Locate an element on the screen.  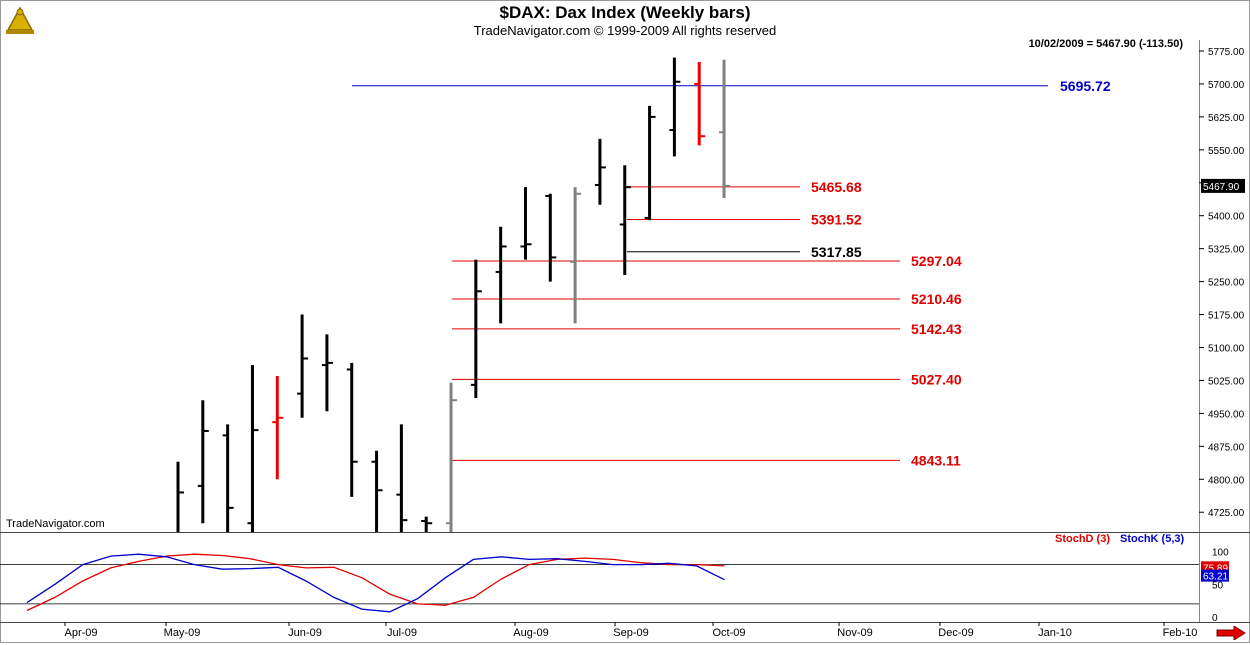
price-tick-label: 4950.00 is located at coordinates (1226, 414).